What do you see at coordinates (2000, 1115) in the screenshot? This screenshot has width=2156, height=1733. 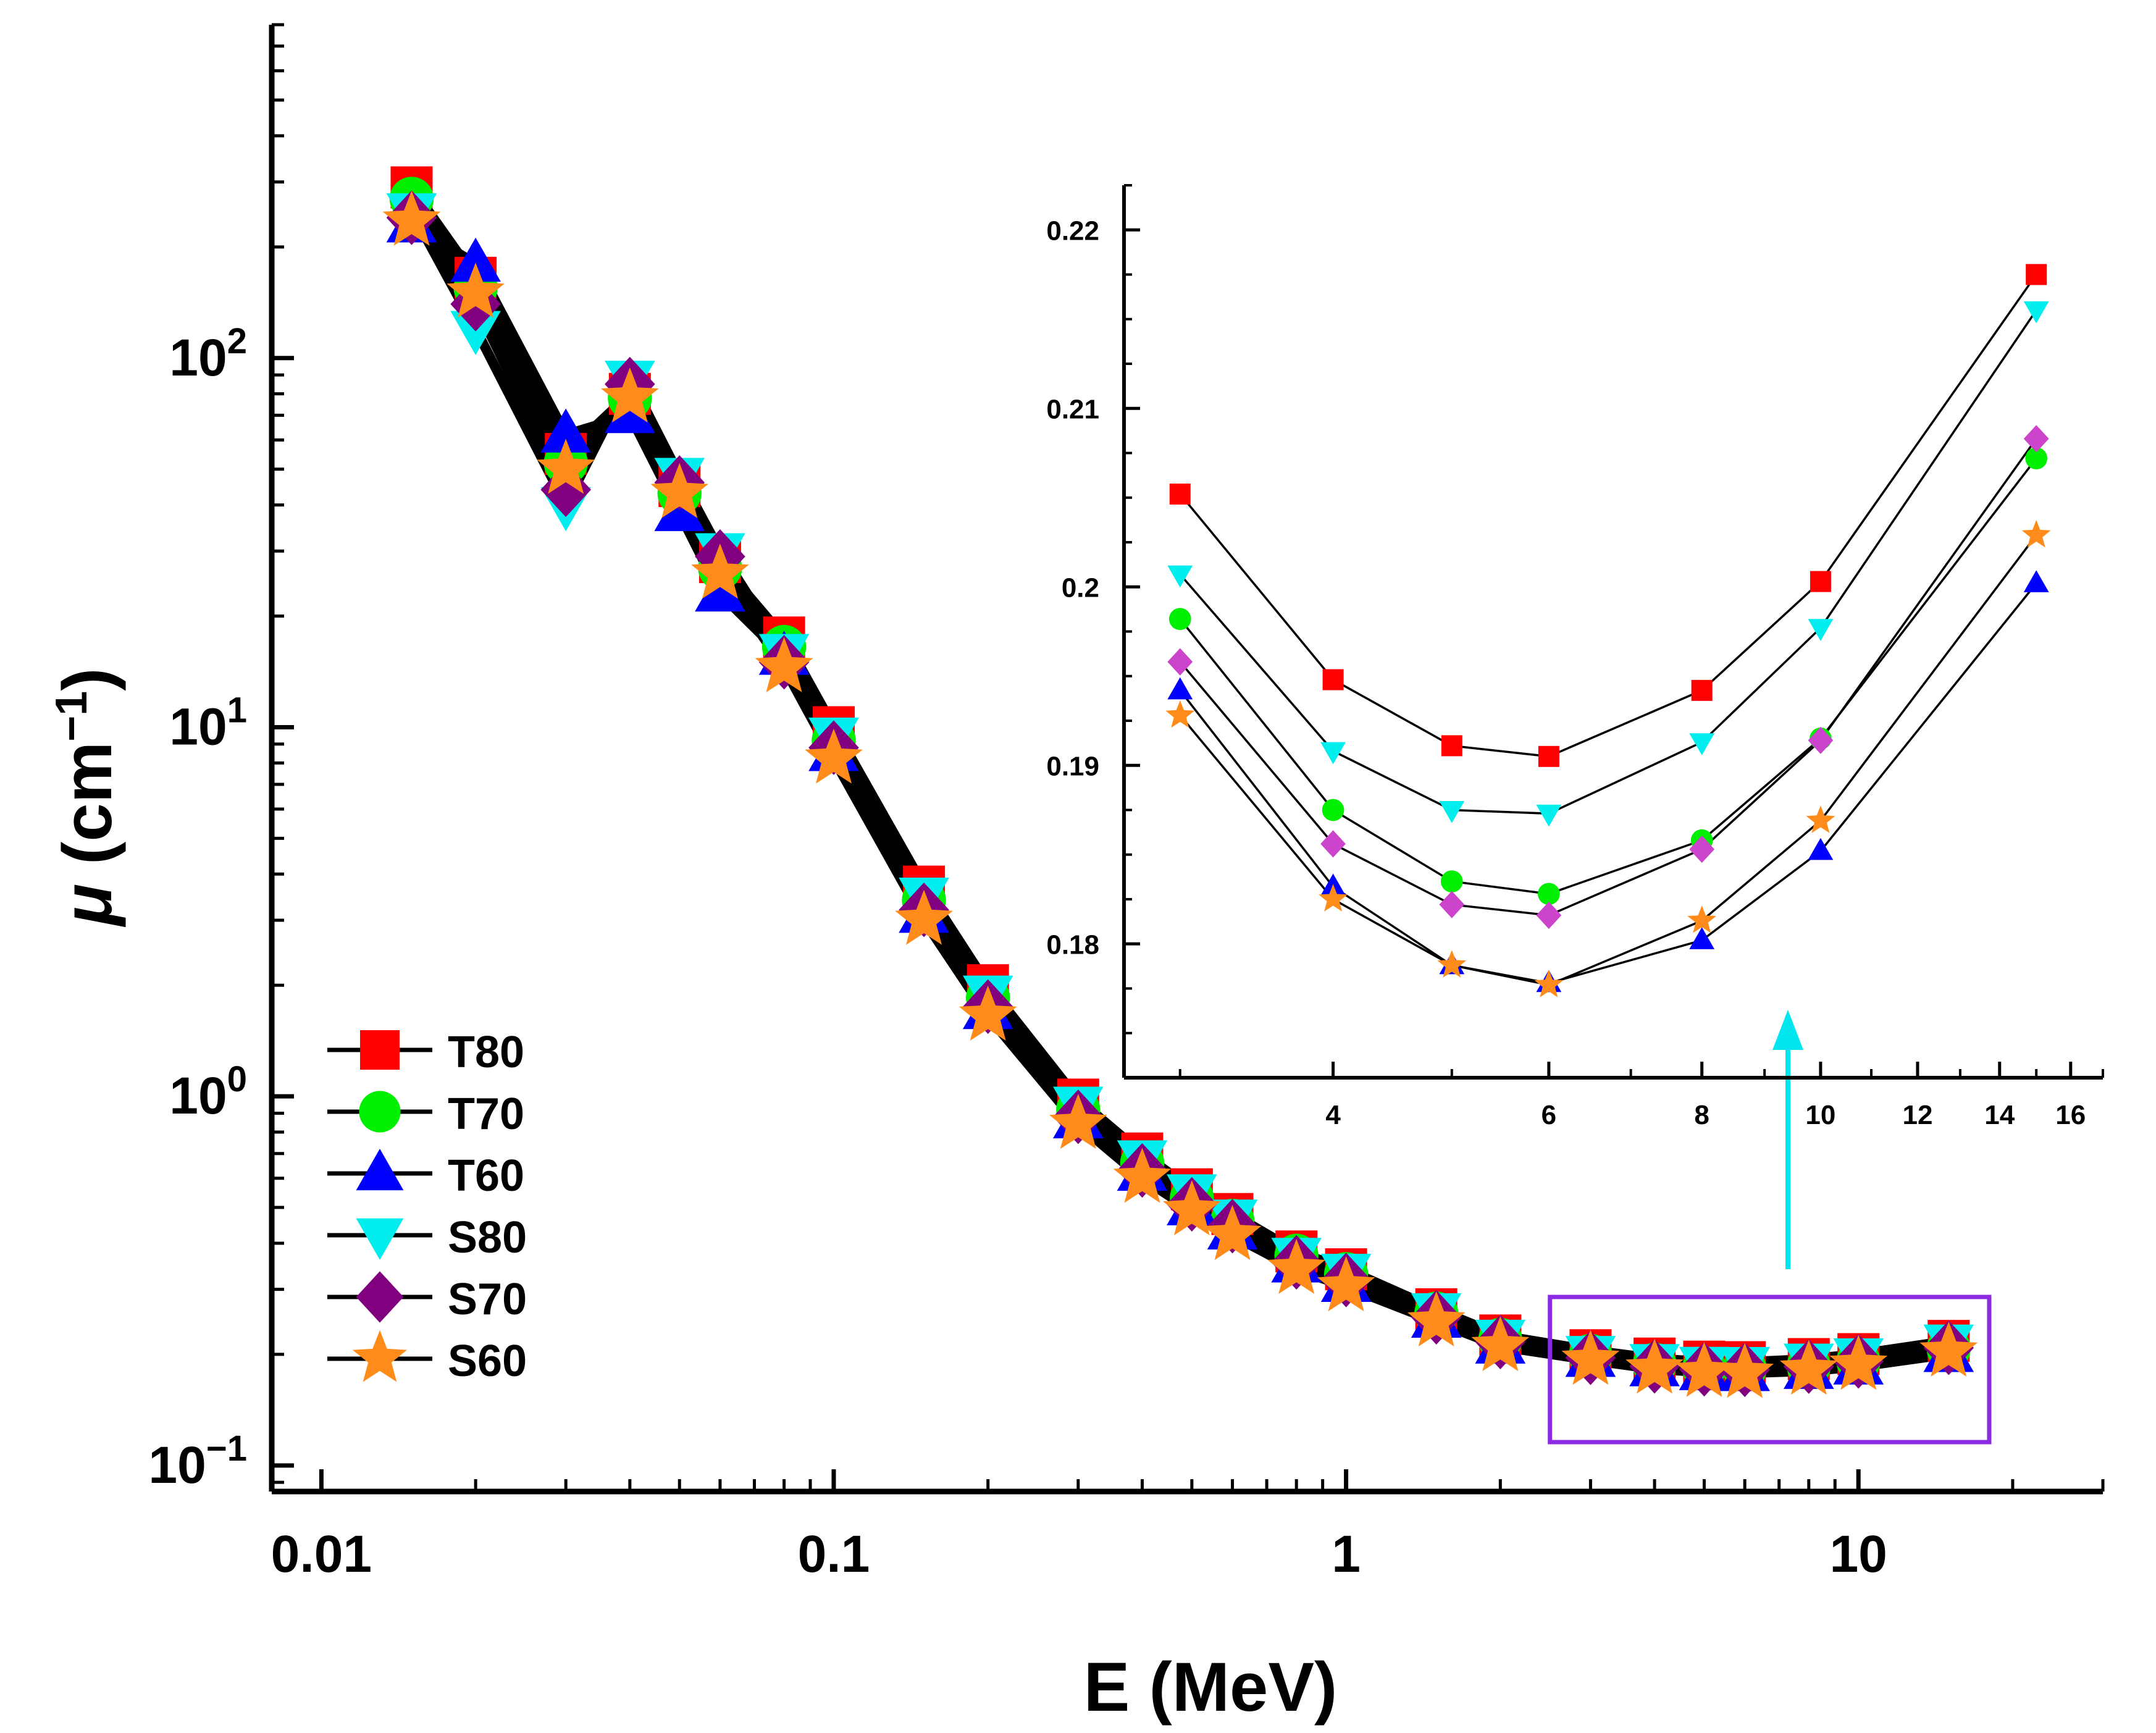 I see `inset-x-tick-label: 14` at bounding box center [2000, 1115].